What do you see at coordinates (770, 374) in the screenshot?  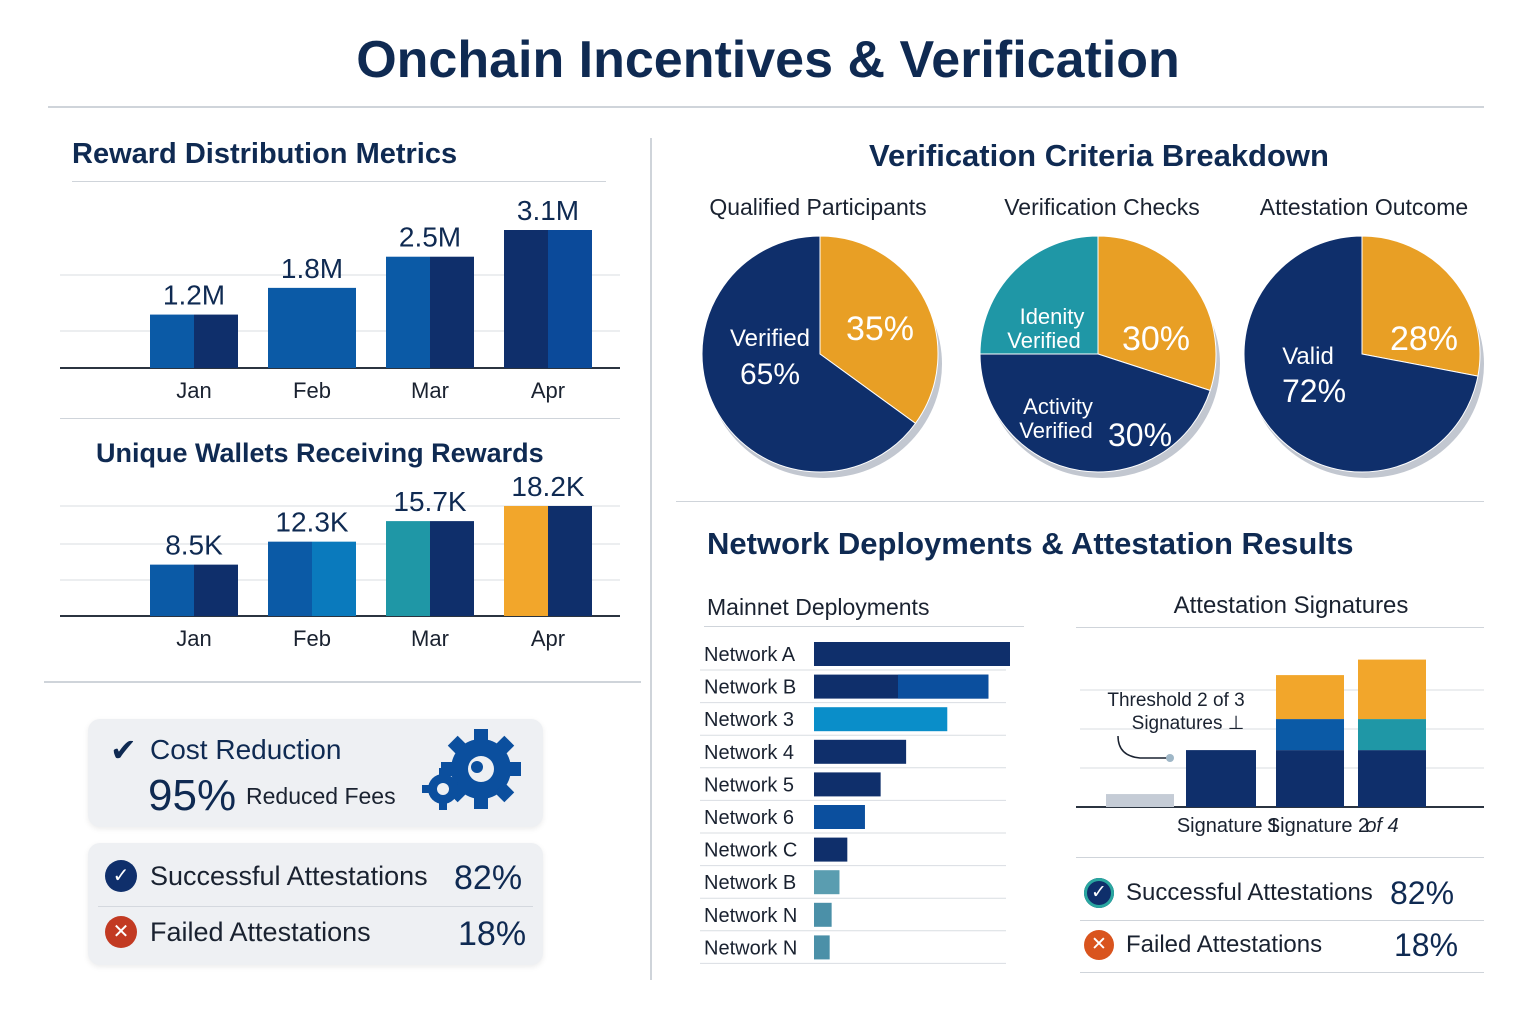 I see `pie-pct-label: 65%` at bounding box center [770, 374].